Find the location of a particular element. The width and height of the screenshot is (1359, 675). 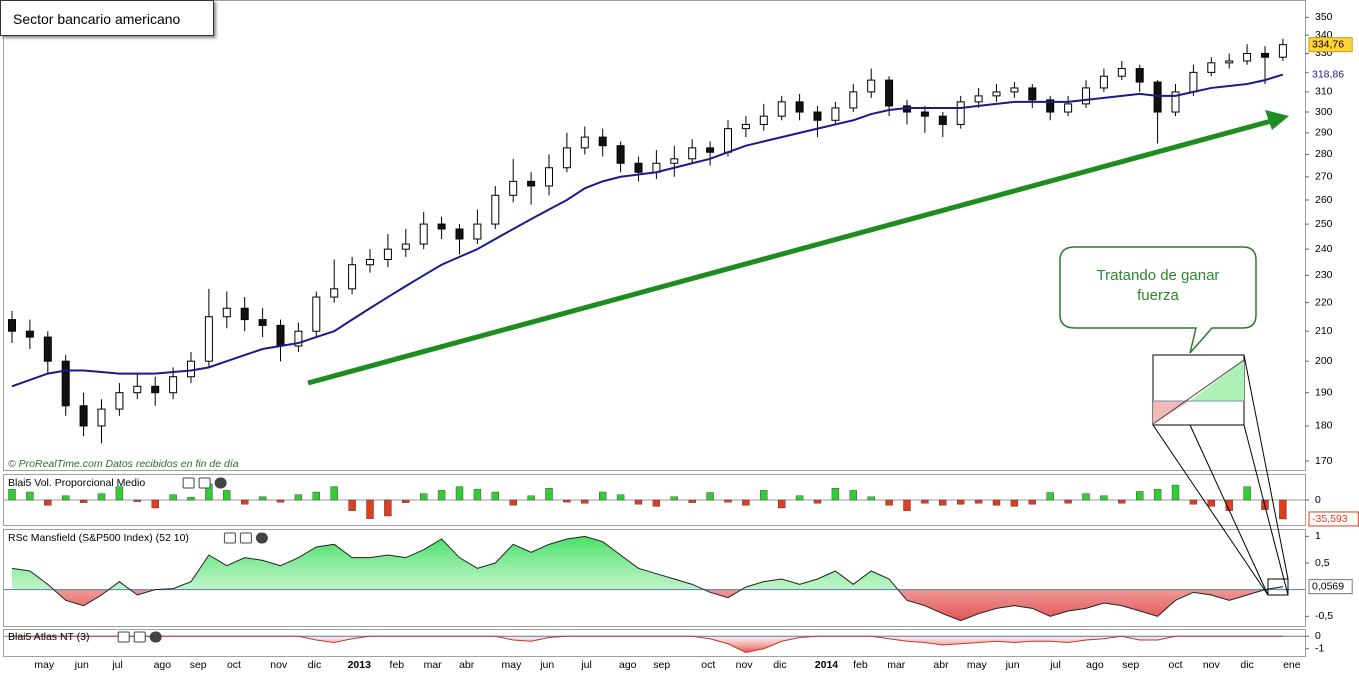

x-tick-label: may is located at coordinates (977, 665).